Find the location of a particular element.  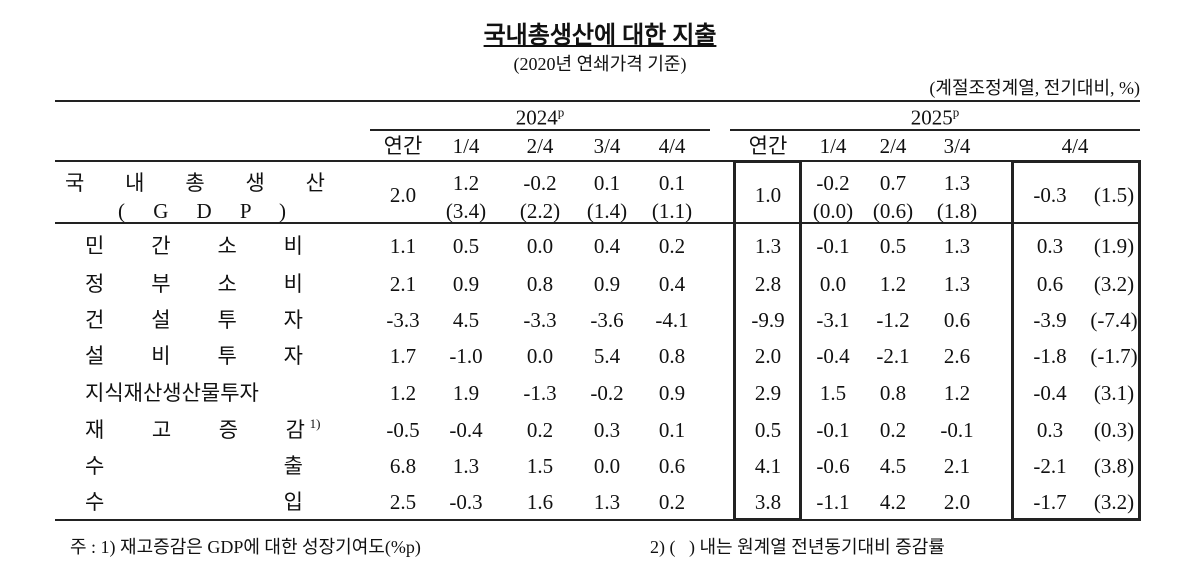

cell-value: 1.1 is located at coordinates (403, 246).